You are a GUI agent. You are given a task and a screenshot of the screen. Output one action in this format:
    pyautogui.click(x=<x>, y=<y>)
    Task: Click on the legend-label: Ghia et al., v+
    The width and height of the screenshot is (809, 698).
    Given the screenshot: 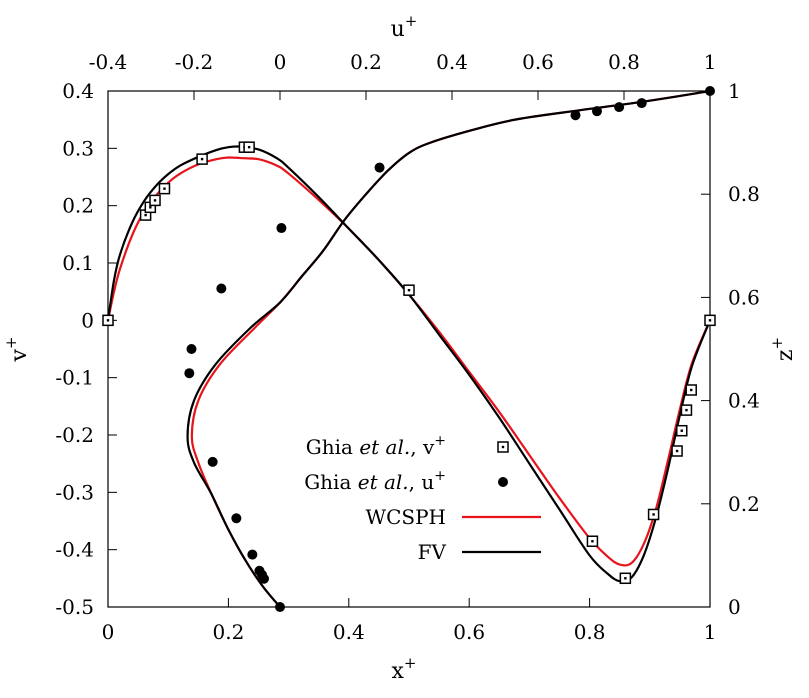 What is the action you would take?
    pyautogui.click(x=376, y=446)
    